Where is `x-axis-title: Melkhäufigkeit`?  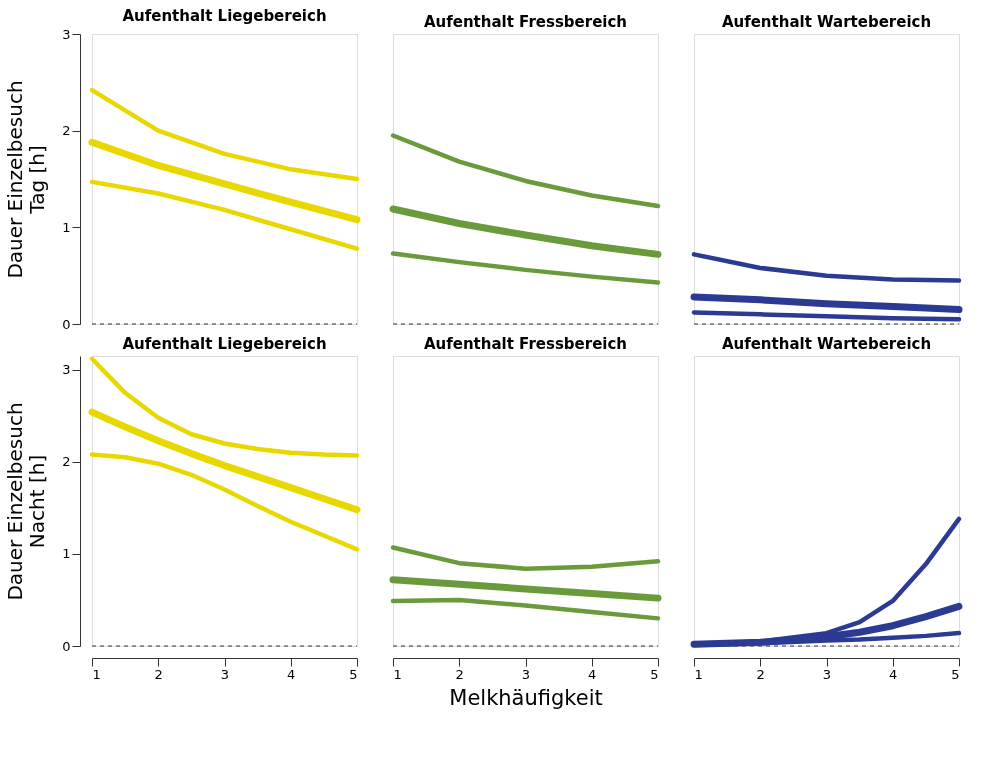 x-axis-title: Melkhäufigkeit is located at coordinates (526, 697).